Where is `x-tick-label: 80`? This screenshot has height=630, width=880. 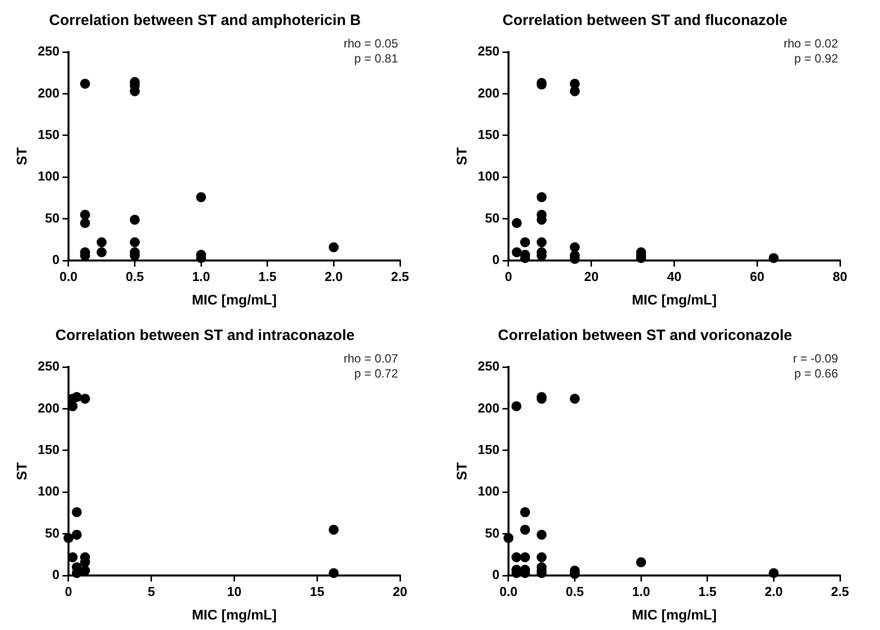 x-tick-label: 80 is located at coordinates (840, 276).